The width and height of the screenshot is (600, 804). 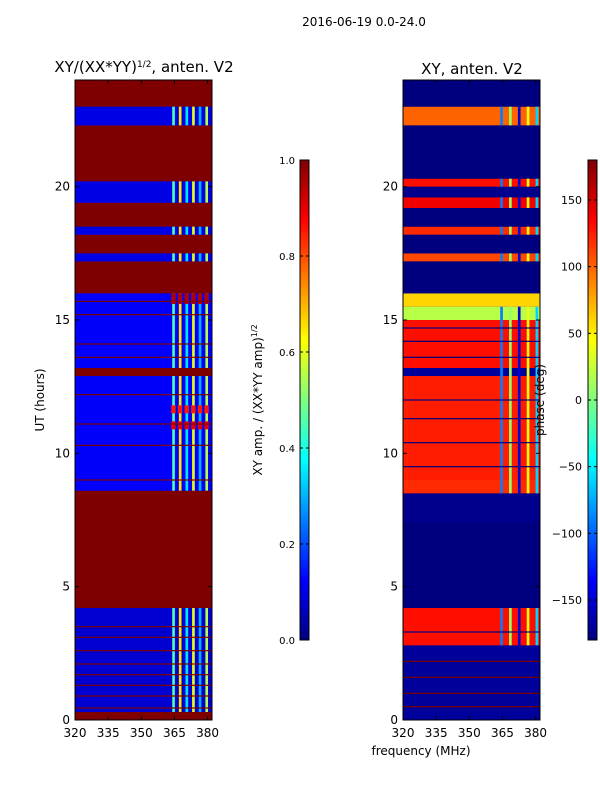 What do you see at coordinates (567, 600) in the screenshot?
I see `phase-colorbar-tick-label: −150` at bounding box center [567, 600].